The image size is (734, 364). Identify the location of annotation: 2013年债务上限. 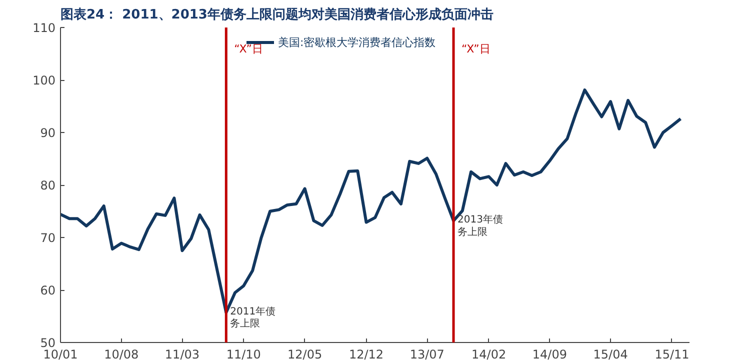
(480, 226).